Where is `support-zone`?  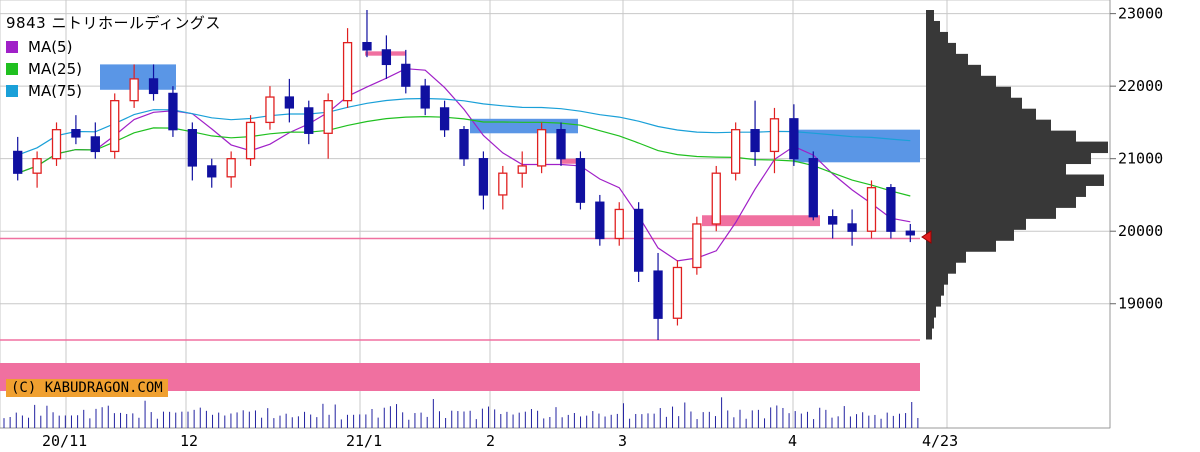
support-zone is located at coordinates (856, 146).